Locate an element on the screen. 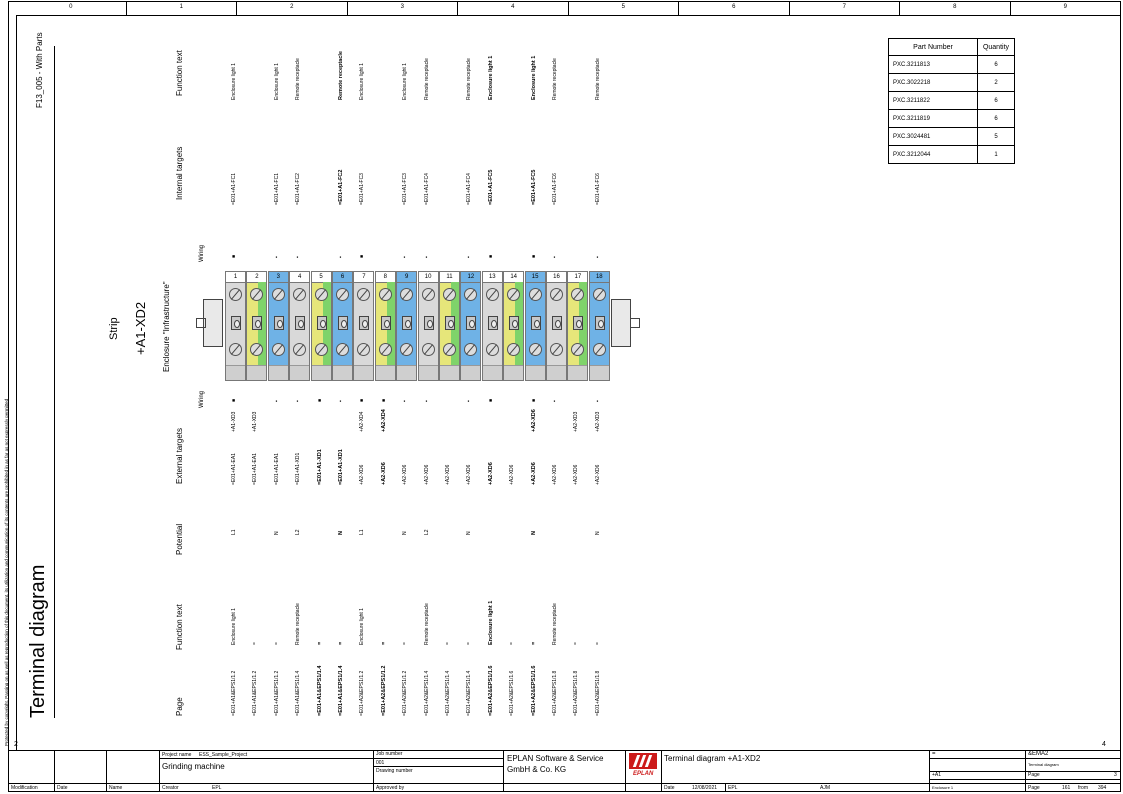 This screenshot has width=1123, height=794. page-reference: =E01+A2&EPS1/1.4 is located at coordinates (469, 693).